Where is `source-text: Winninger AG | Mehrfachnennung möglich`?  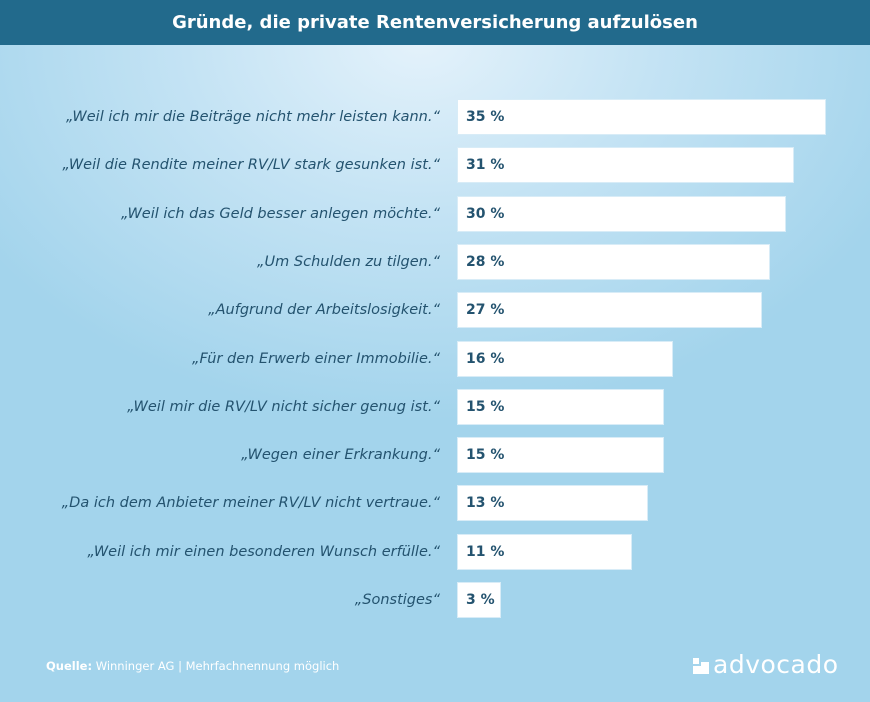 source-text: Winninger AG | Mehrfachnennung möglich is located at coordinates (217, 666).